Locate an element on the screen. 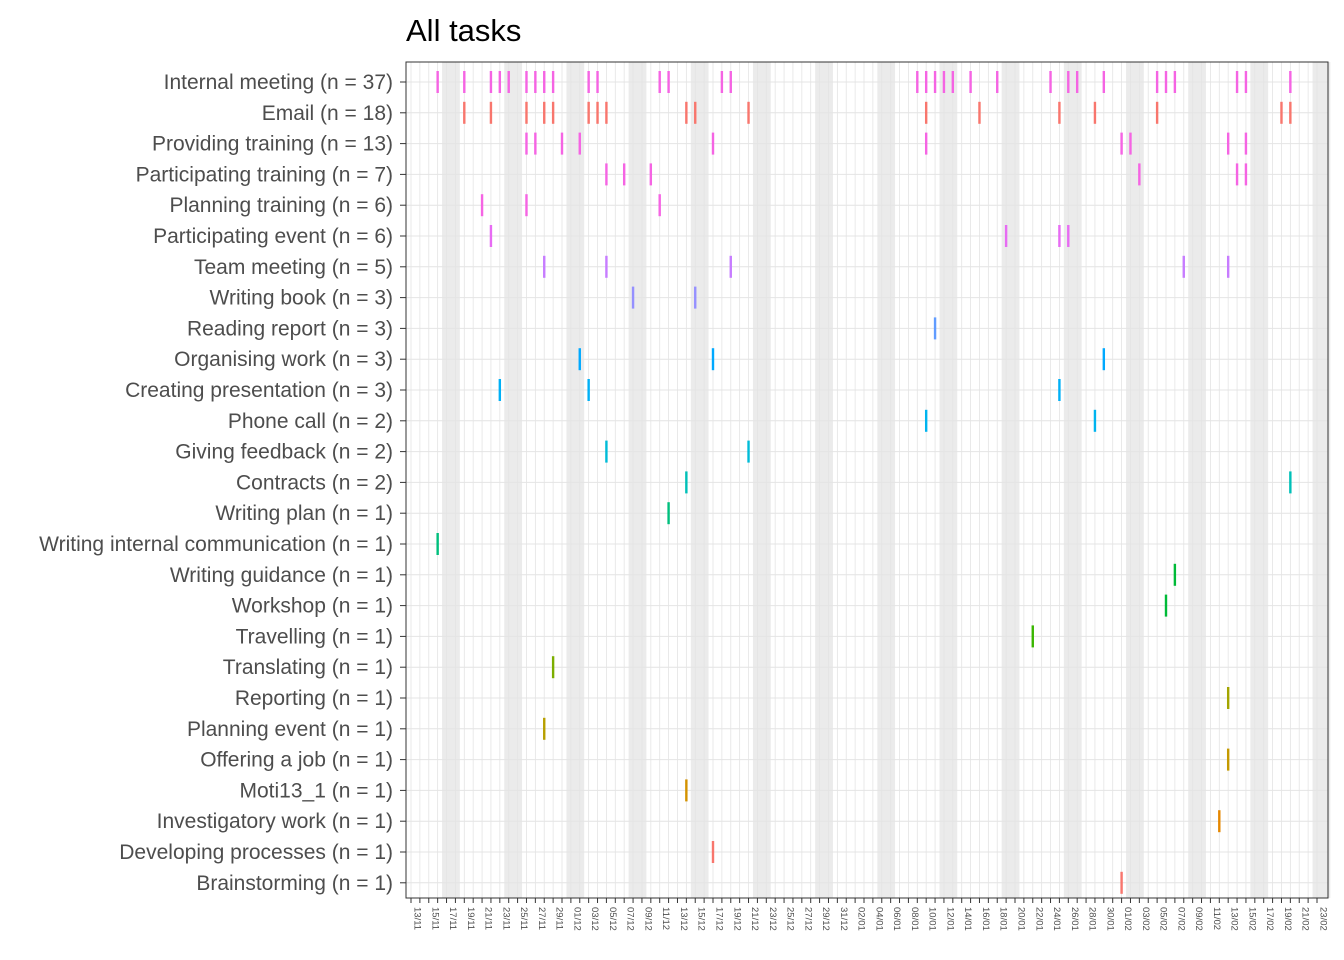 The width and height of the screenshot is (1344, 960). y-tick-label: Participating training (n = 7) is located at coordinates (264, 174).